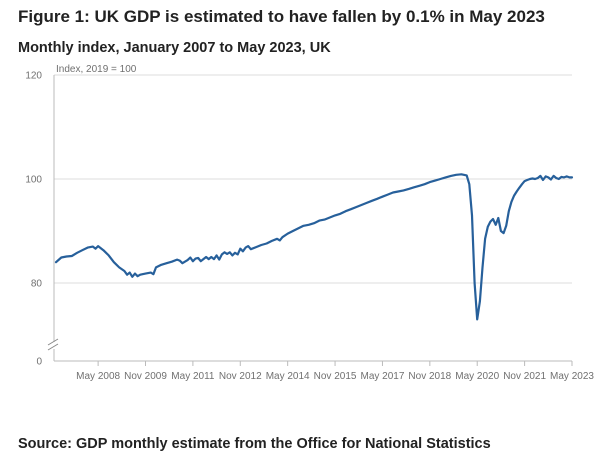 Image resolution: width=600 pixels, height=465 pixels. I want to click on x-tick-label: Nov 2009, so click(145, 376).